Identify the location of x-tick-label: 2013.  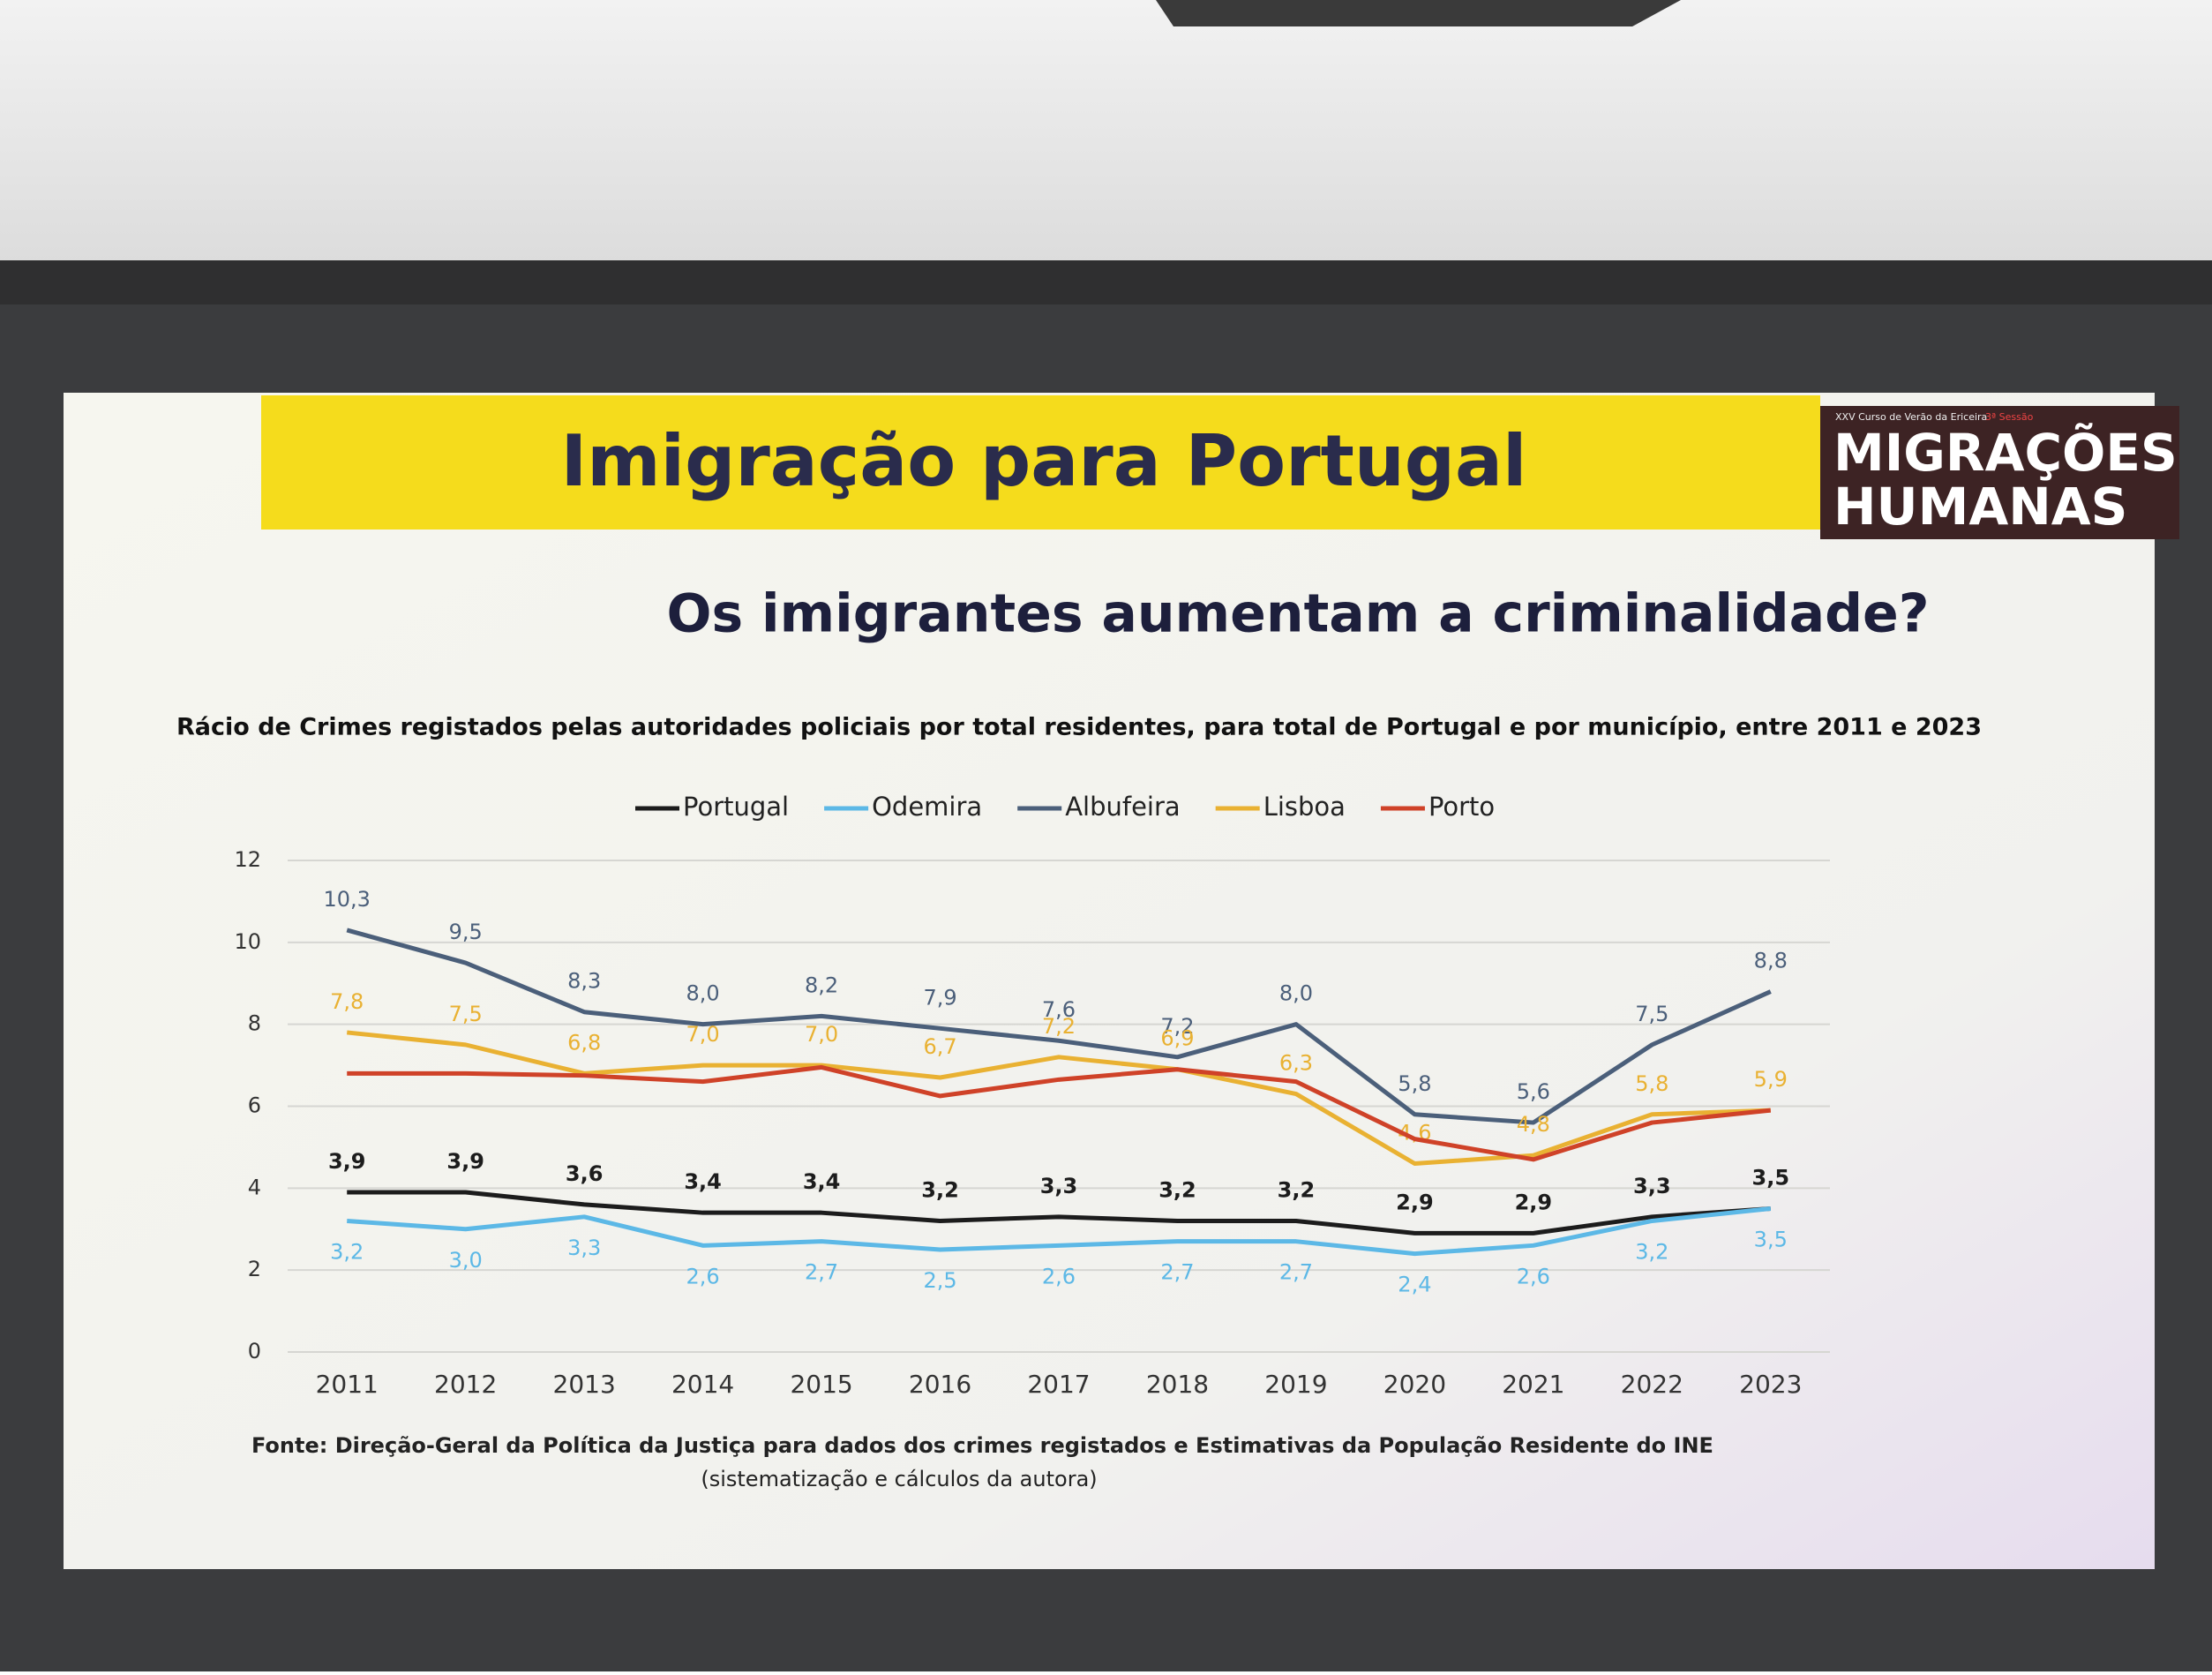
(585, 1384).